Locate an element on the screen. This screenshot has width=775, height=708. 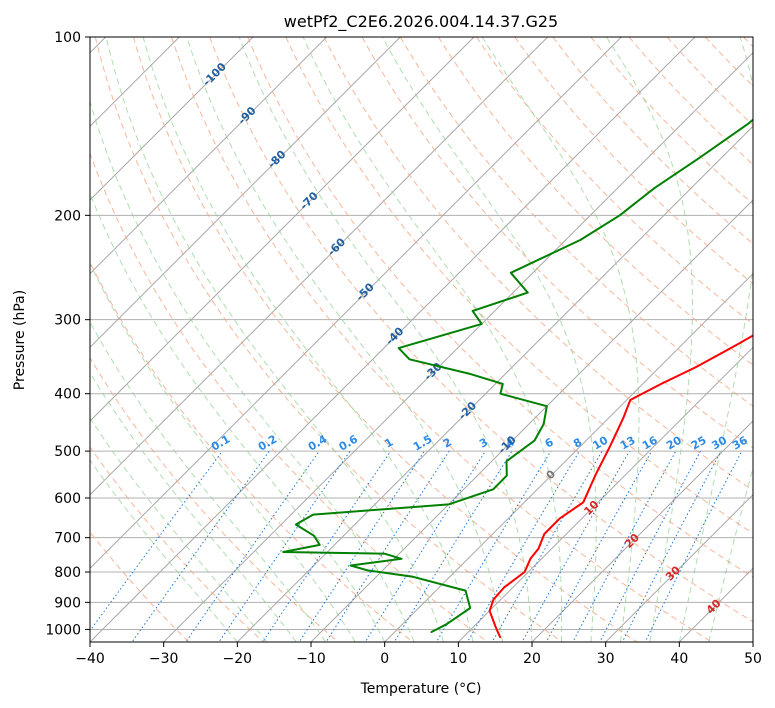
x-tick-label: 10 is located at coordinates (458, 659).